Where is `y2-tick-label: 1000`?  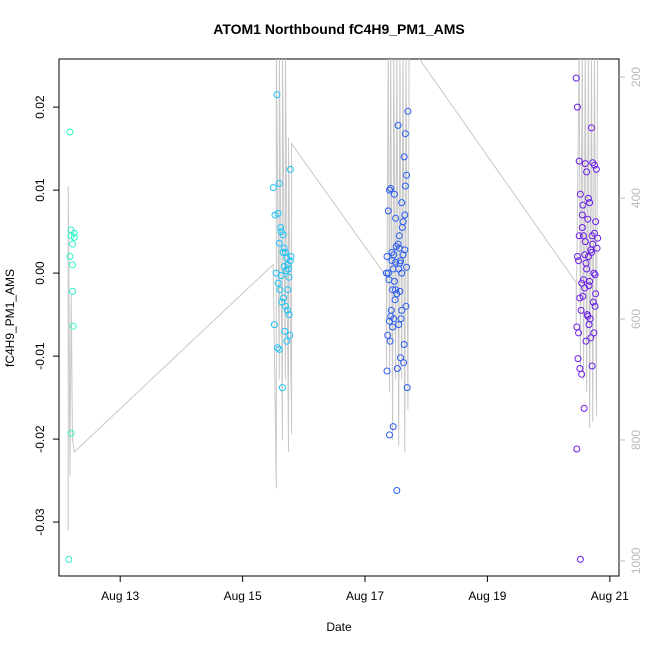
y2-tick-label: 1000 is located at coordinates (636, 560).